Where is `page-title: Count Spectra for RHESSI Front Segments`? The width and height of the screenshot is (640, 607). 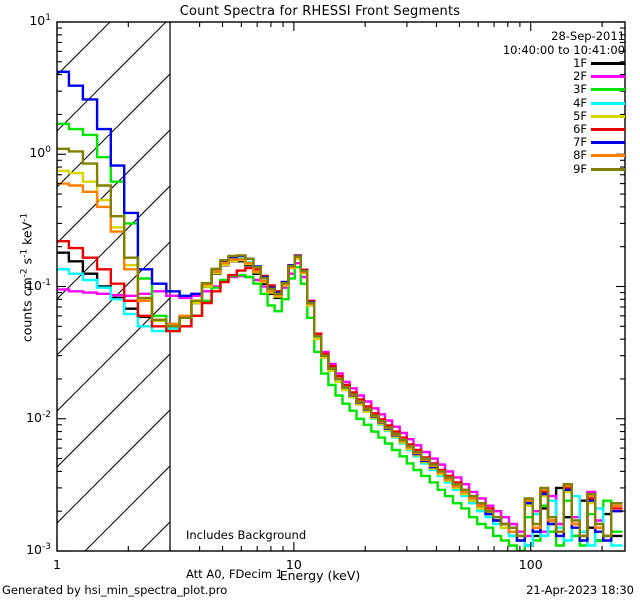
page-title: Count Spectra for RHESSI Front Segments is located at coordinates (320, 11).